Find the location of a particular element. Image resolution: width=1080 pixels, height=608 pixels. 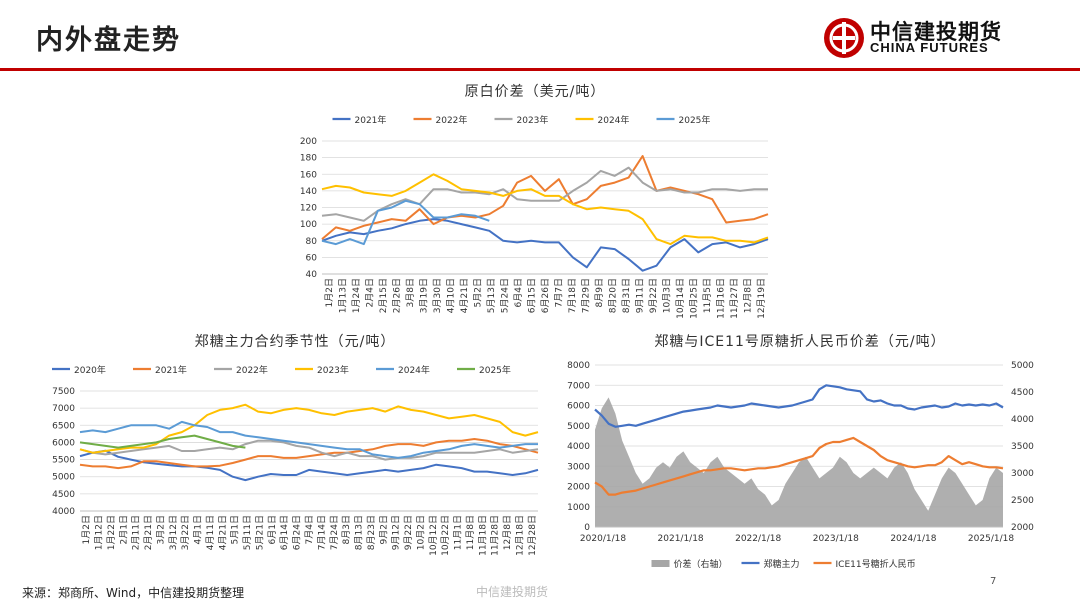

y-tick-label: 5500 is located at coordinates (63, 461).